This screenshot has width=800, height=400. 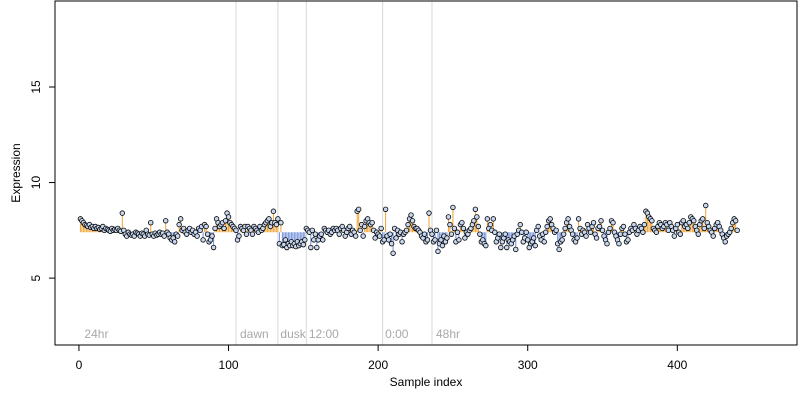 What do you see at coordinates (16, 172) in the screenshot?
I see `y-axis-title: Expression` at bounding box center [16, 172].